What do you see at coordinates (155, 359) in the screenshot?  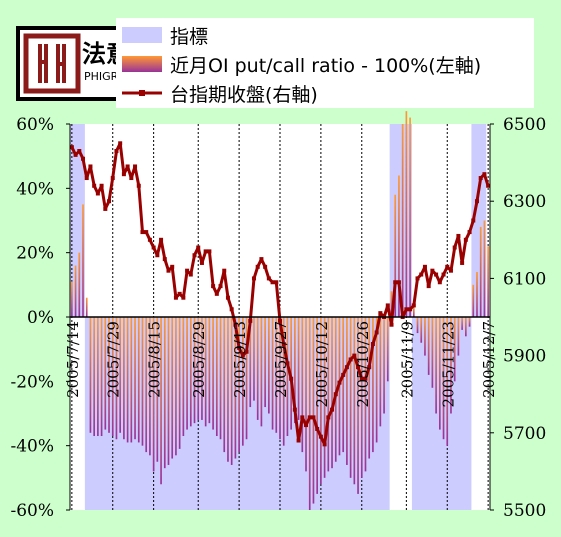 I see `x-tick-label: 2005/8/15` at bounding box center [155, 359].